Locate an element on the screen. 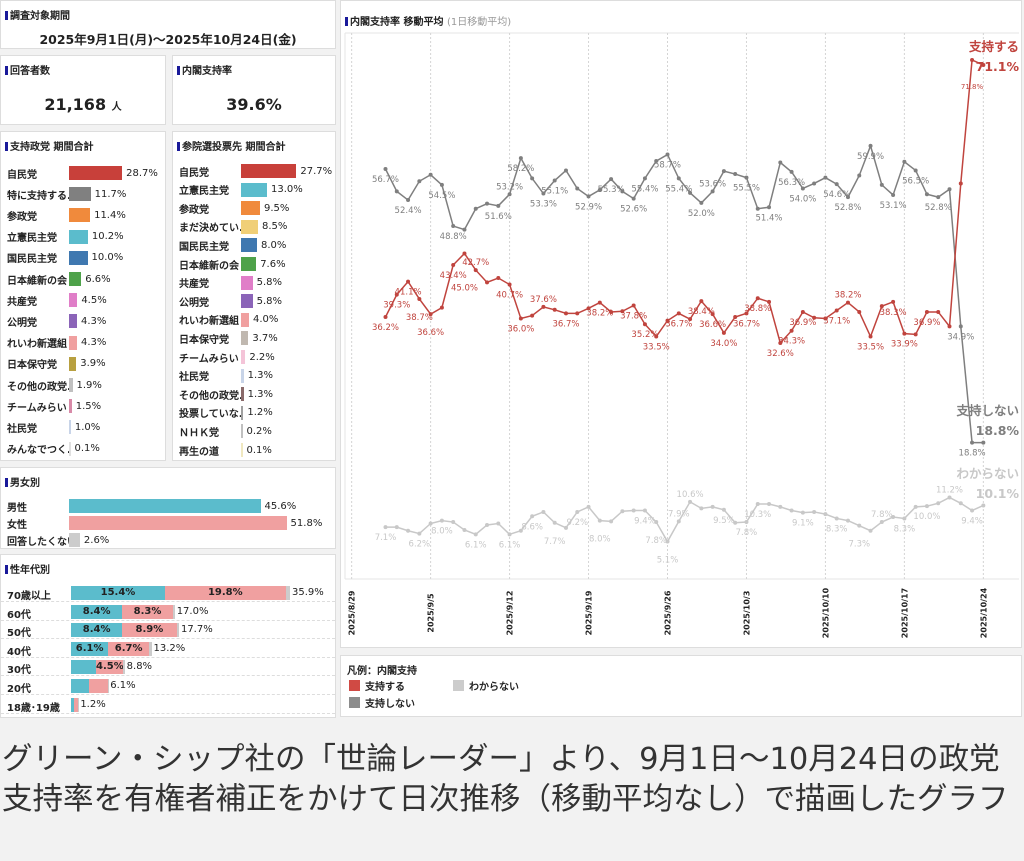 The image size is (1024, 861). data-label: 7.9% is located at coordinates (679, 514).